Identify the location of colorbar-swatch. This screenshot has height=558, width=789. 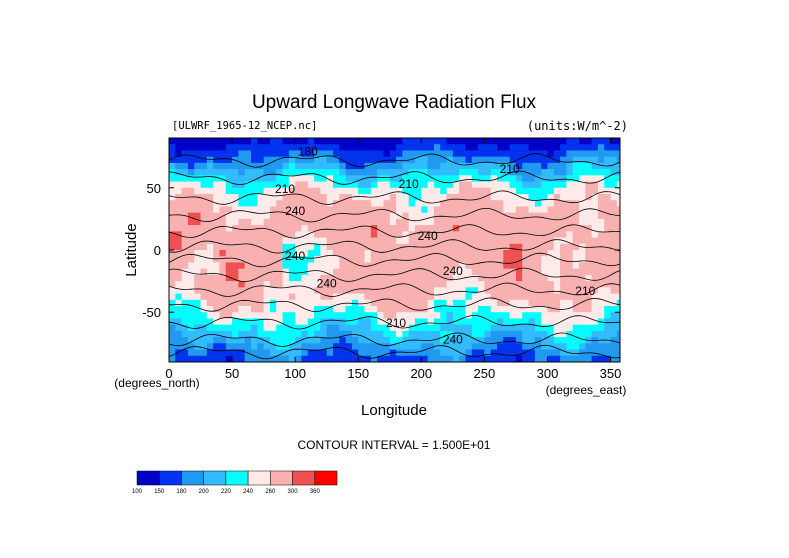
(148, 478).